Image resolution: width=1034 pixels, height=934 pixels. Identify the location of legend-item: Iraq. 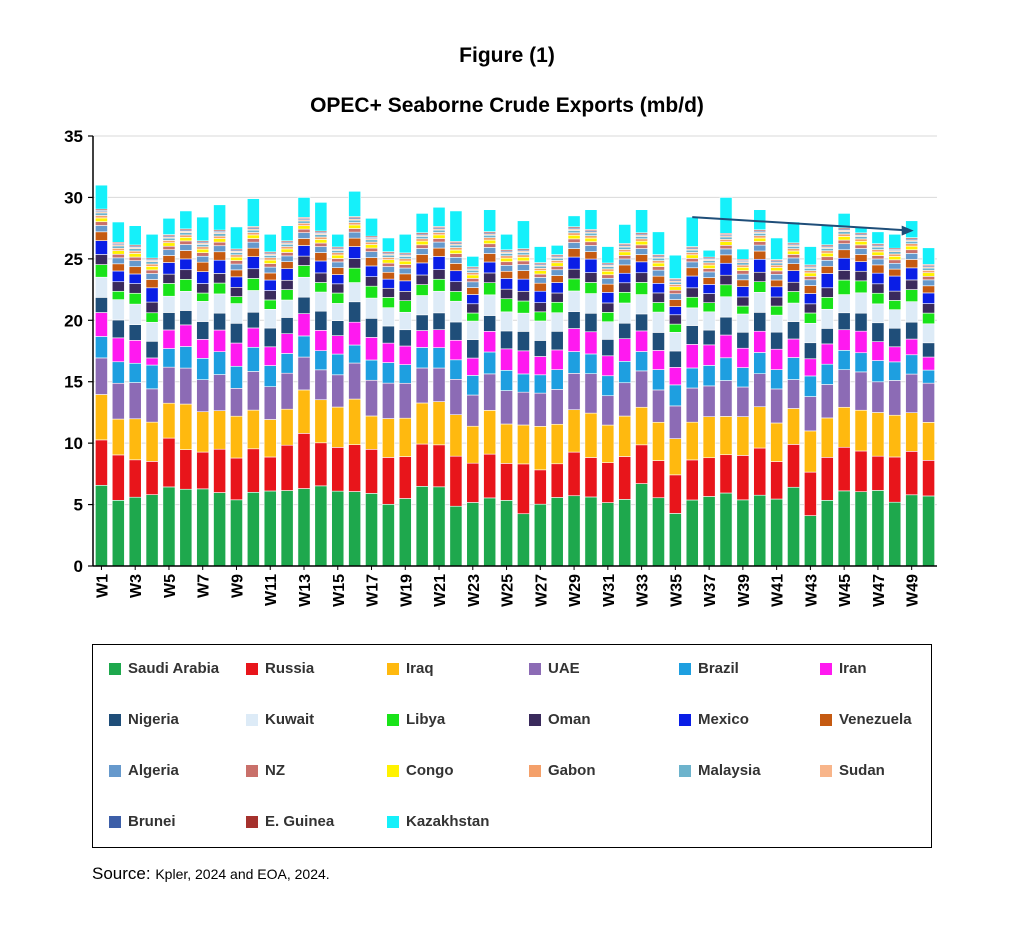
(410, 668).